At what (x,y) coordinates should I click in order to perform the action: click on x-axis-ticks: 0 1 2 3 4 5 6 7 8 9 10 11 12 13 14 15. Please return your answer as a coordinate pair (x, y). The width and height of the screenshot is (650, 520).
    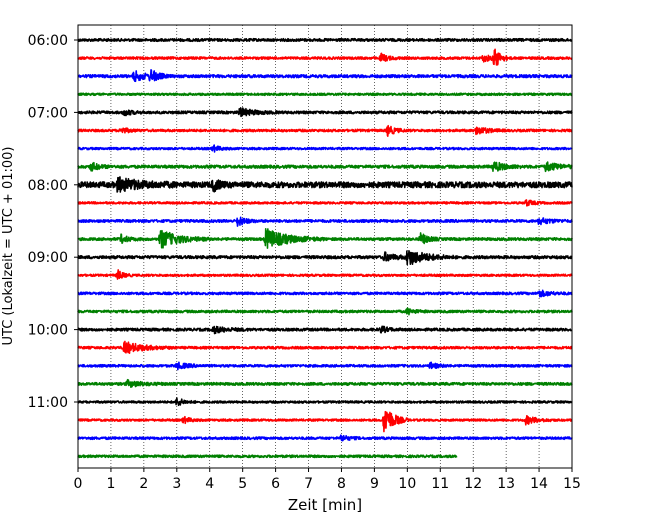
    Looking at the image, I should click on (327, 480).